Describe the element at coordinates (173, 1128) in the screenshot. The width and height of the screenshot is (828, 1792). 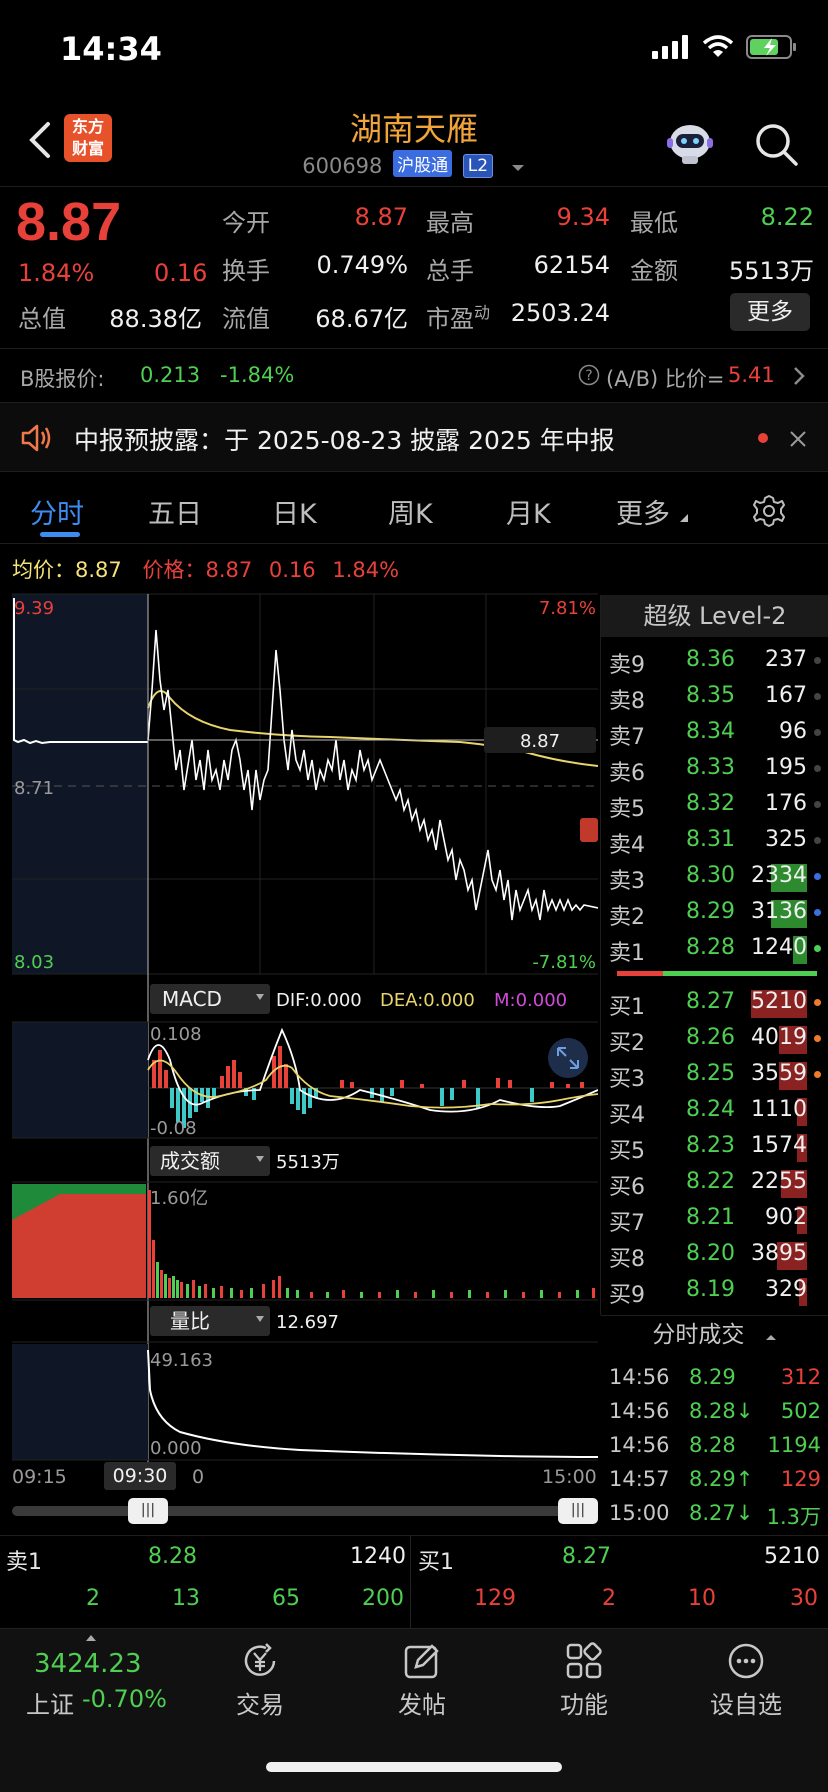
I see `macd-bottom-label: -0.08` at that location.